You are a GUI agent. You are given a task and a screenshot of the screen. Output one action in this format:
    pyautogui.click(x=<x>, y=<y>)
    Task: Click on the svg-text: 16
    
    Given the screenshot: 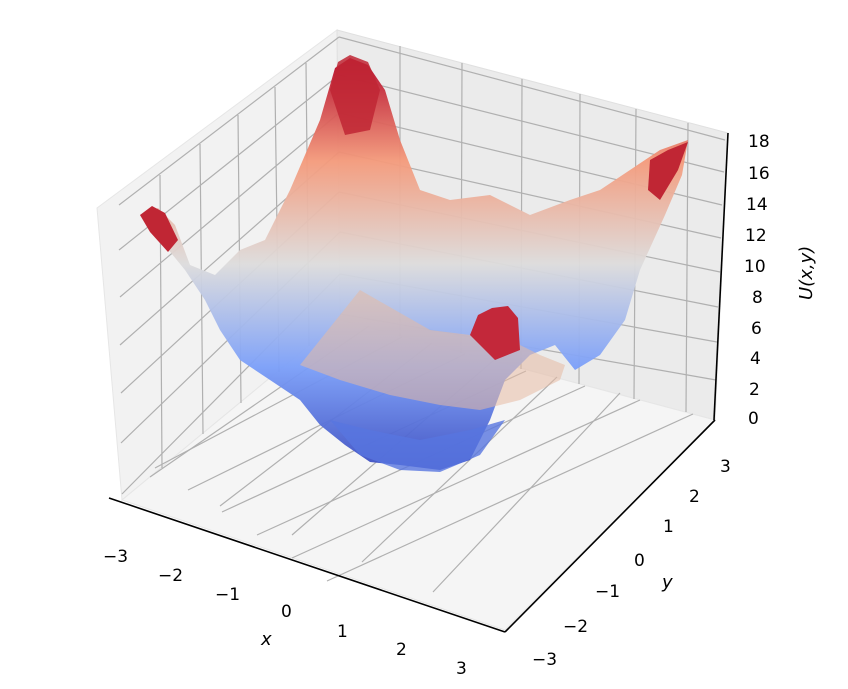 What is the action you would take?
    pyautogui.click(x=759, y=174)
    